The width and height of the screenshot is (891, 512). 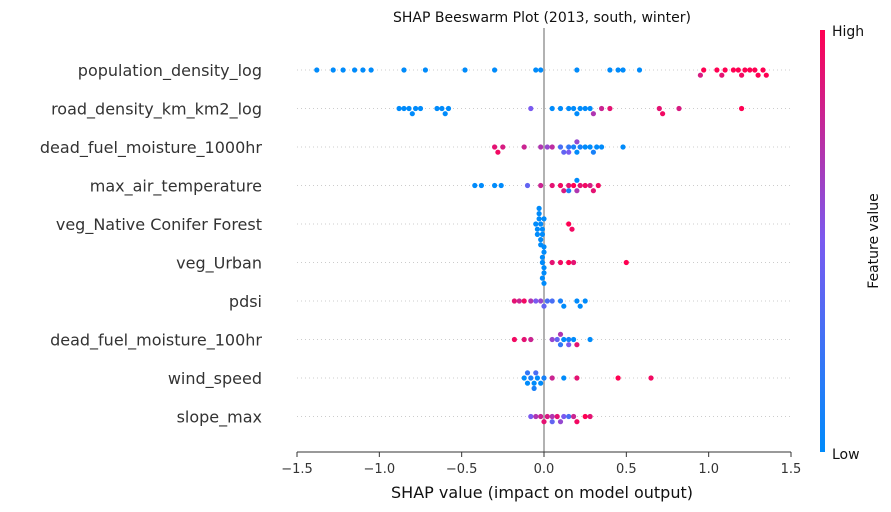 What do you see at coordinates (626, 469) in the screenshot?
I see `x-tick-label: 0.5` at bounding box center [626, 469].